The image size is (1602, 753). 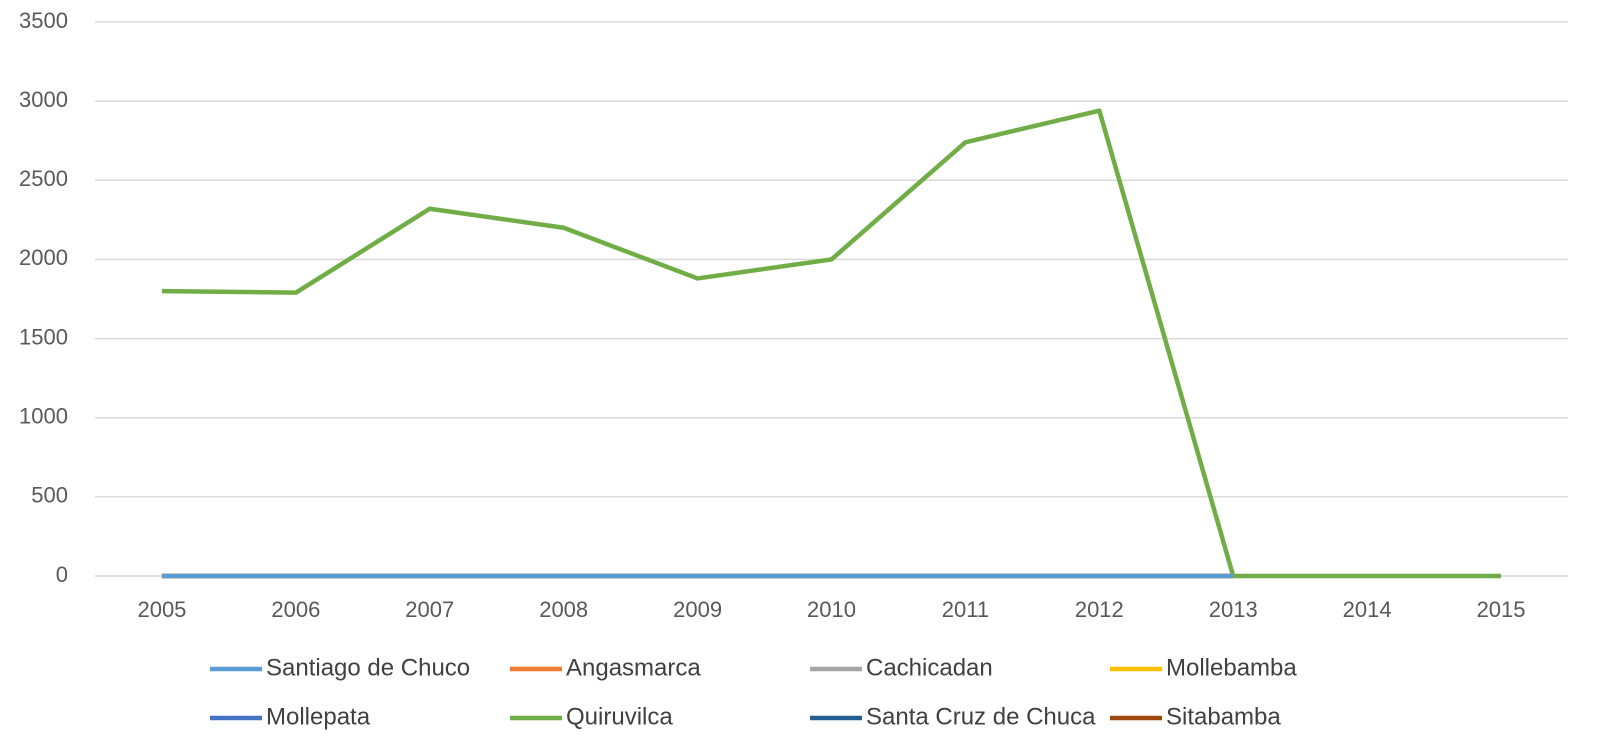 I want to click on legend-label: Santa Cruz de Chuca, so click(x=981, y=716).